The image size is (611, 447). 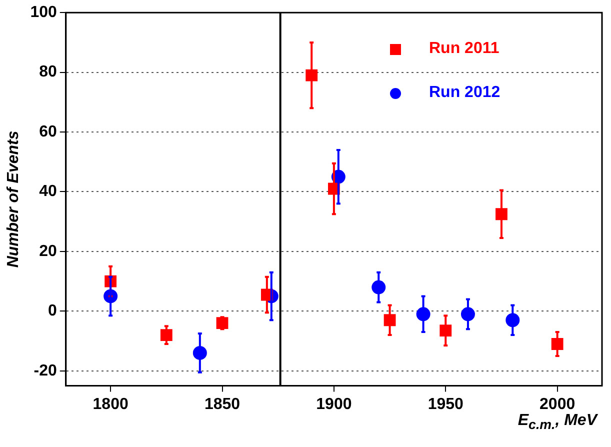 What do you see at coordinates (45, 371) in the screenshot?
I see `y-tick-label: -20` at bounding box center [45, 371].